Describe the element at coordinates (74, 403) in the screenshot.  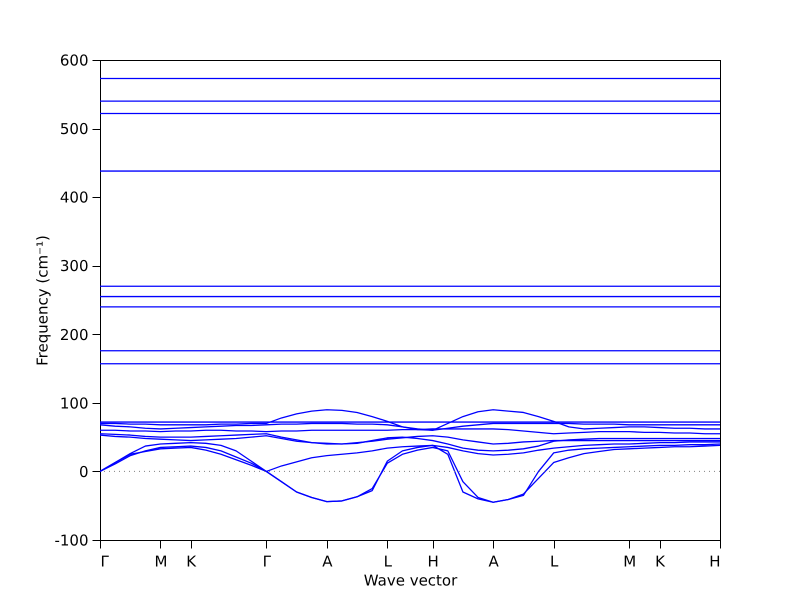
I see `y-tick-label: 100` at that location.